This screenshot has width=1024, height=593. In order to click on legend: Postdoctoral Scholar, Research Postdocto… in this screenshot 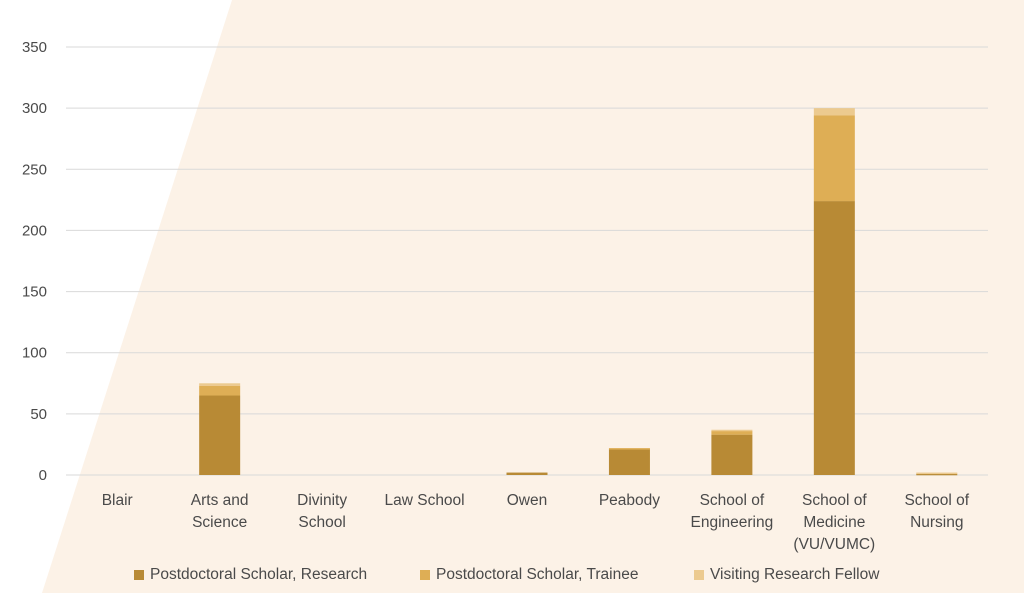, I will do `click(512, 578)`.